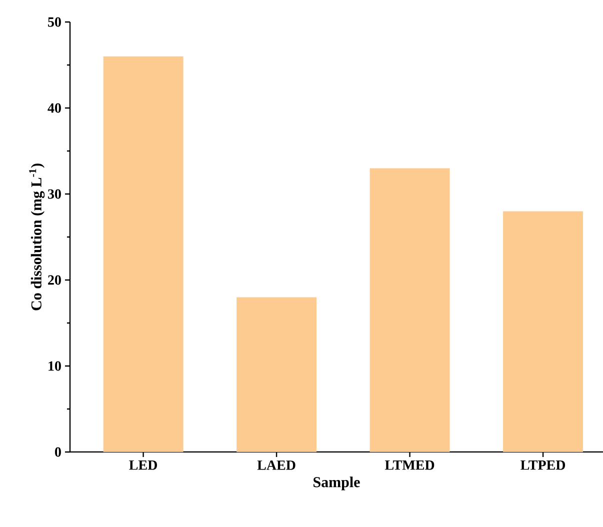 The image size is (603, 527). What do you see at coordinates (54, 108) in the screenshot?
I see `y-tick-label: 40` at bounding box center [54, 108].